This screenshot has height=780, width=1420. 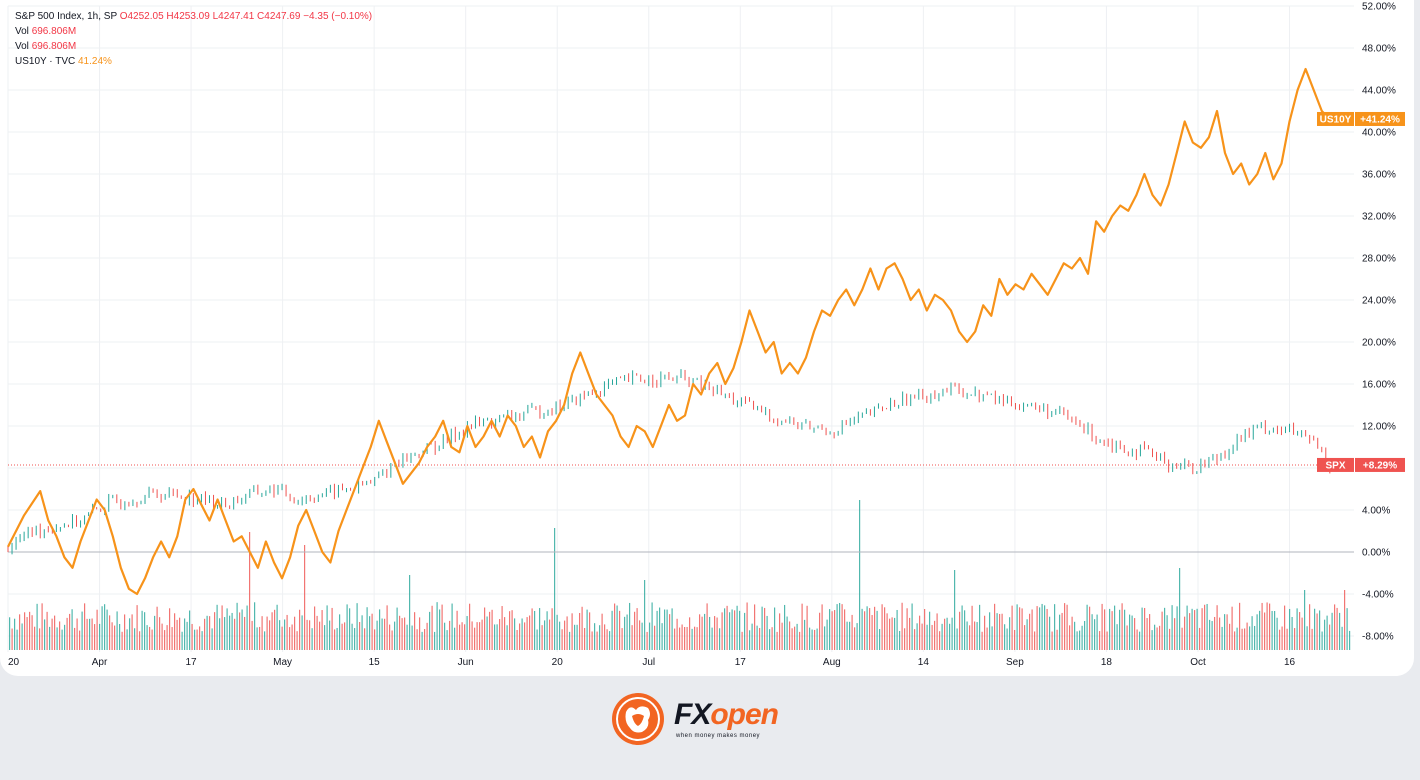 I want to click on x-tick-label: 20, so click(x=14, y=662).